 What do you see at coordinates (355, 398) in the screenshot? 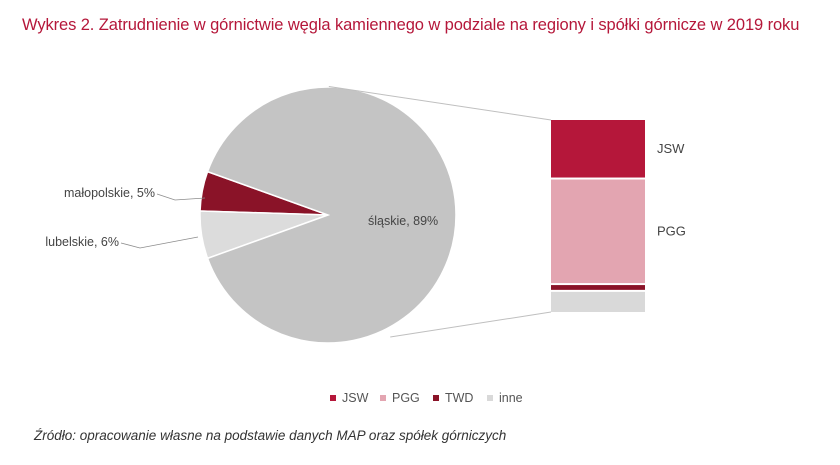
I see `legend-label-jsw: JSW` at bounding box center [355, 398].